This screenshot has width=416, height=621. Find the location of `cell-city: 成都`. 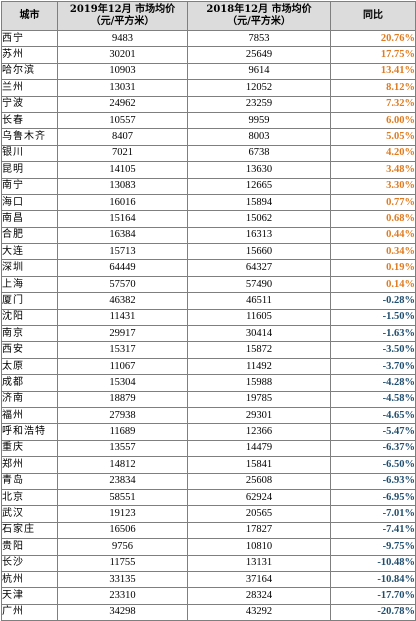

cell-city: 成都 is located at coordinates (29, 383).